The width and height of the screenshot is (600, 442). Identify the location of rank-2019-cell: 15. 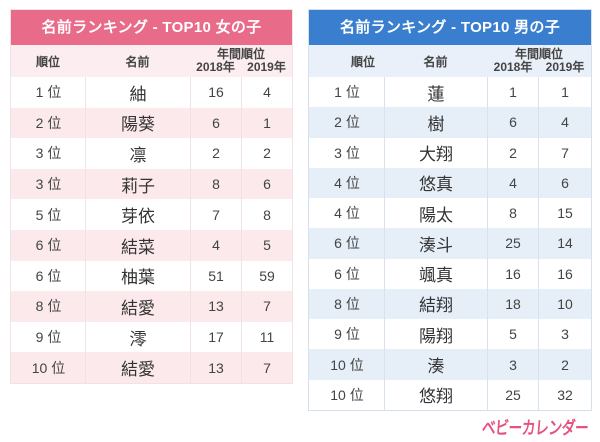
(564, 213).